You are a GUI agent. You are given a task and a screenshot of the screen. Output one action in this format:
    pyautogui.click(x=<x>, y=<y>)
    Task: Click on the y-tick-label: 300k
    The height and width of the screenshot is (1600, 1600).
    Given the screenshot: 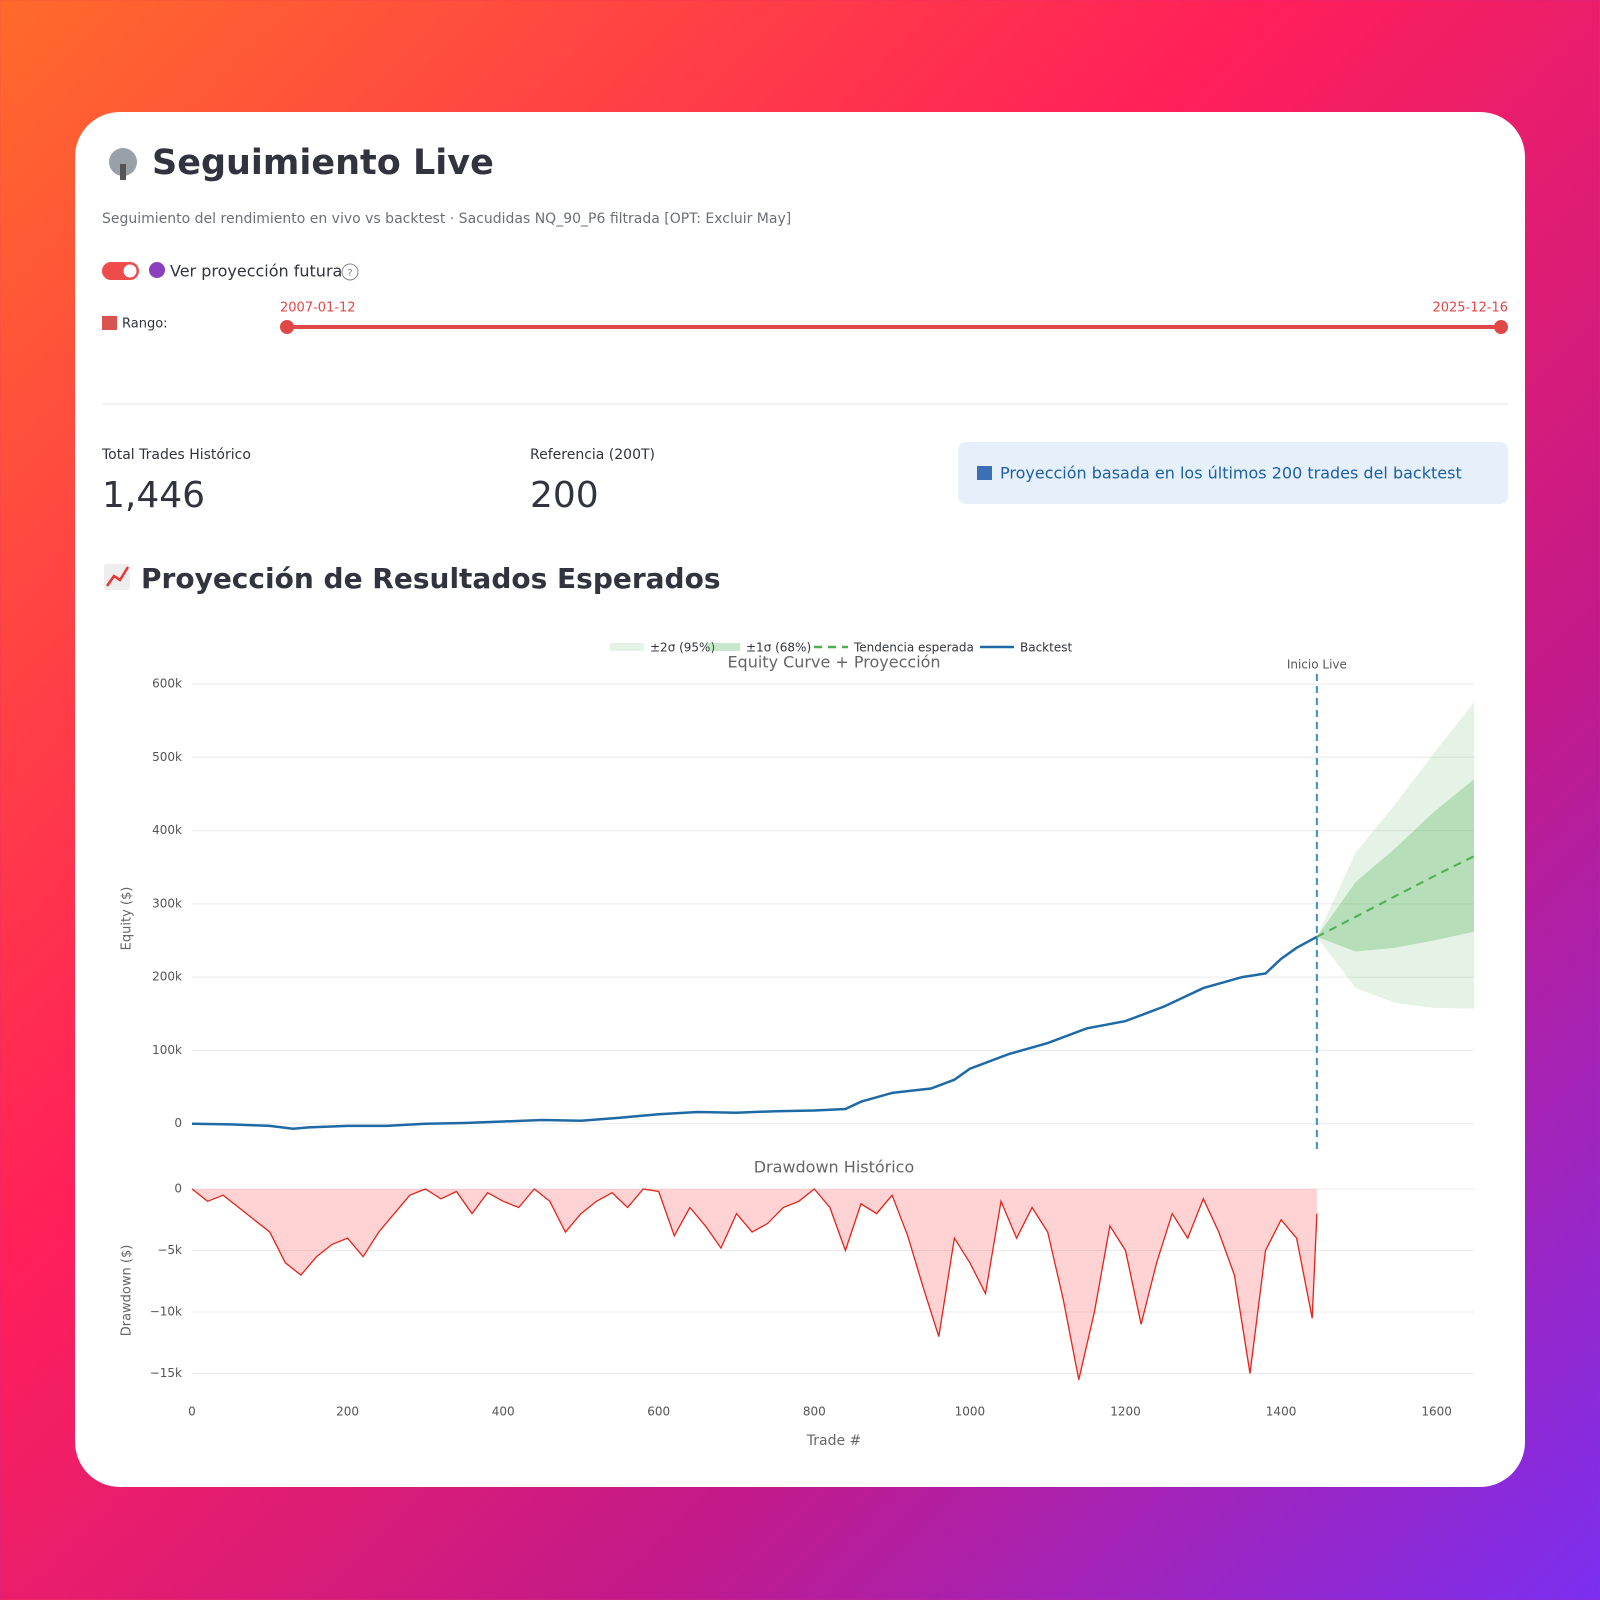 What is the action you would take?
    pyautogui.click(x=167, y=903)
    